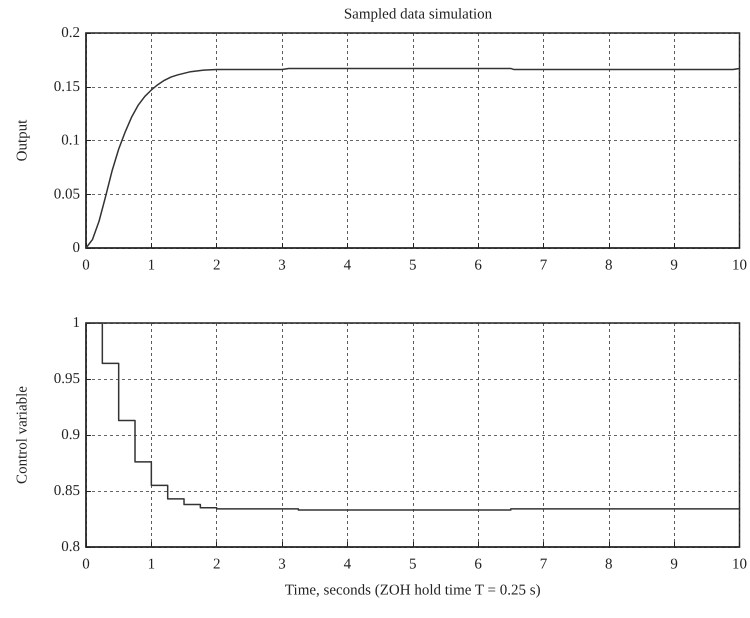 The image size is (750, 618). Describe the element at coordinates (418, 14) in the screenshot. I see `chart-title: Sampled data simulation` at that location.